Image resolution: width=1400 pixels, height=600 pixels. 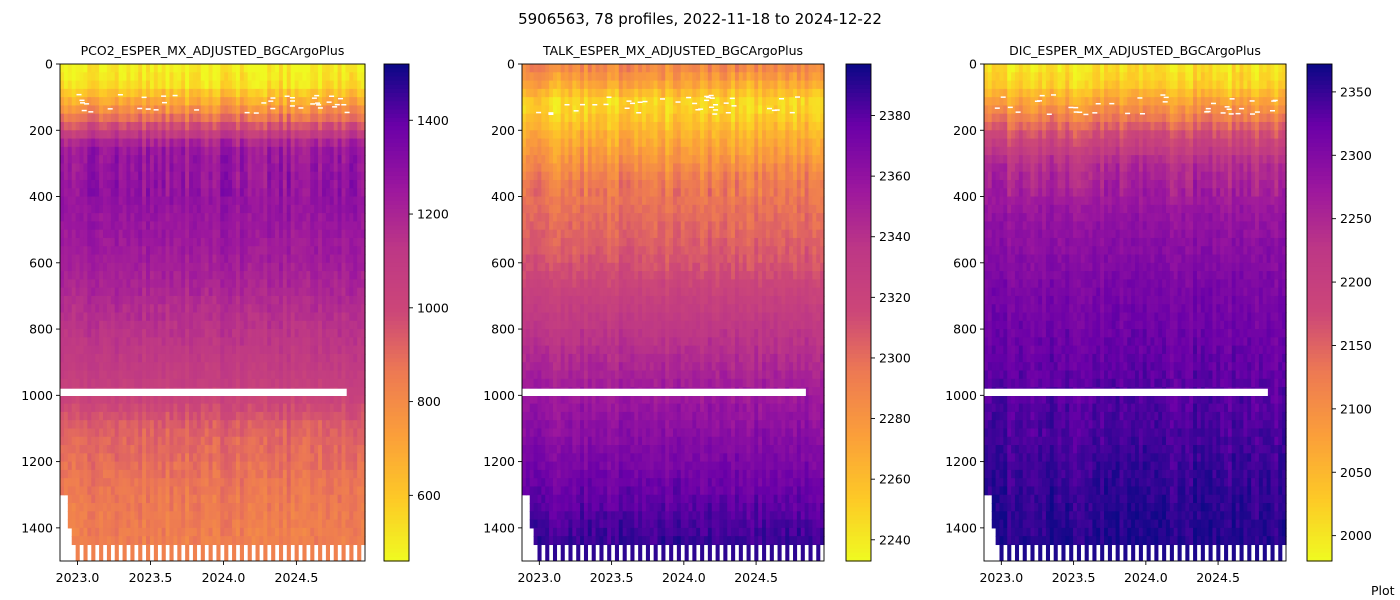 I want to click on panel-title: PCO2_ESPER_MX_ADJUSTED_BGCArgoPlus, so click(x=213, y=50).